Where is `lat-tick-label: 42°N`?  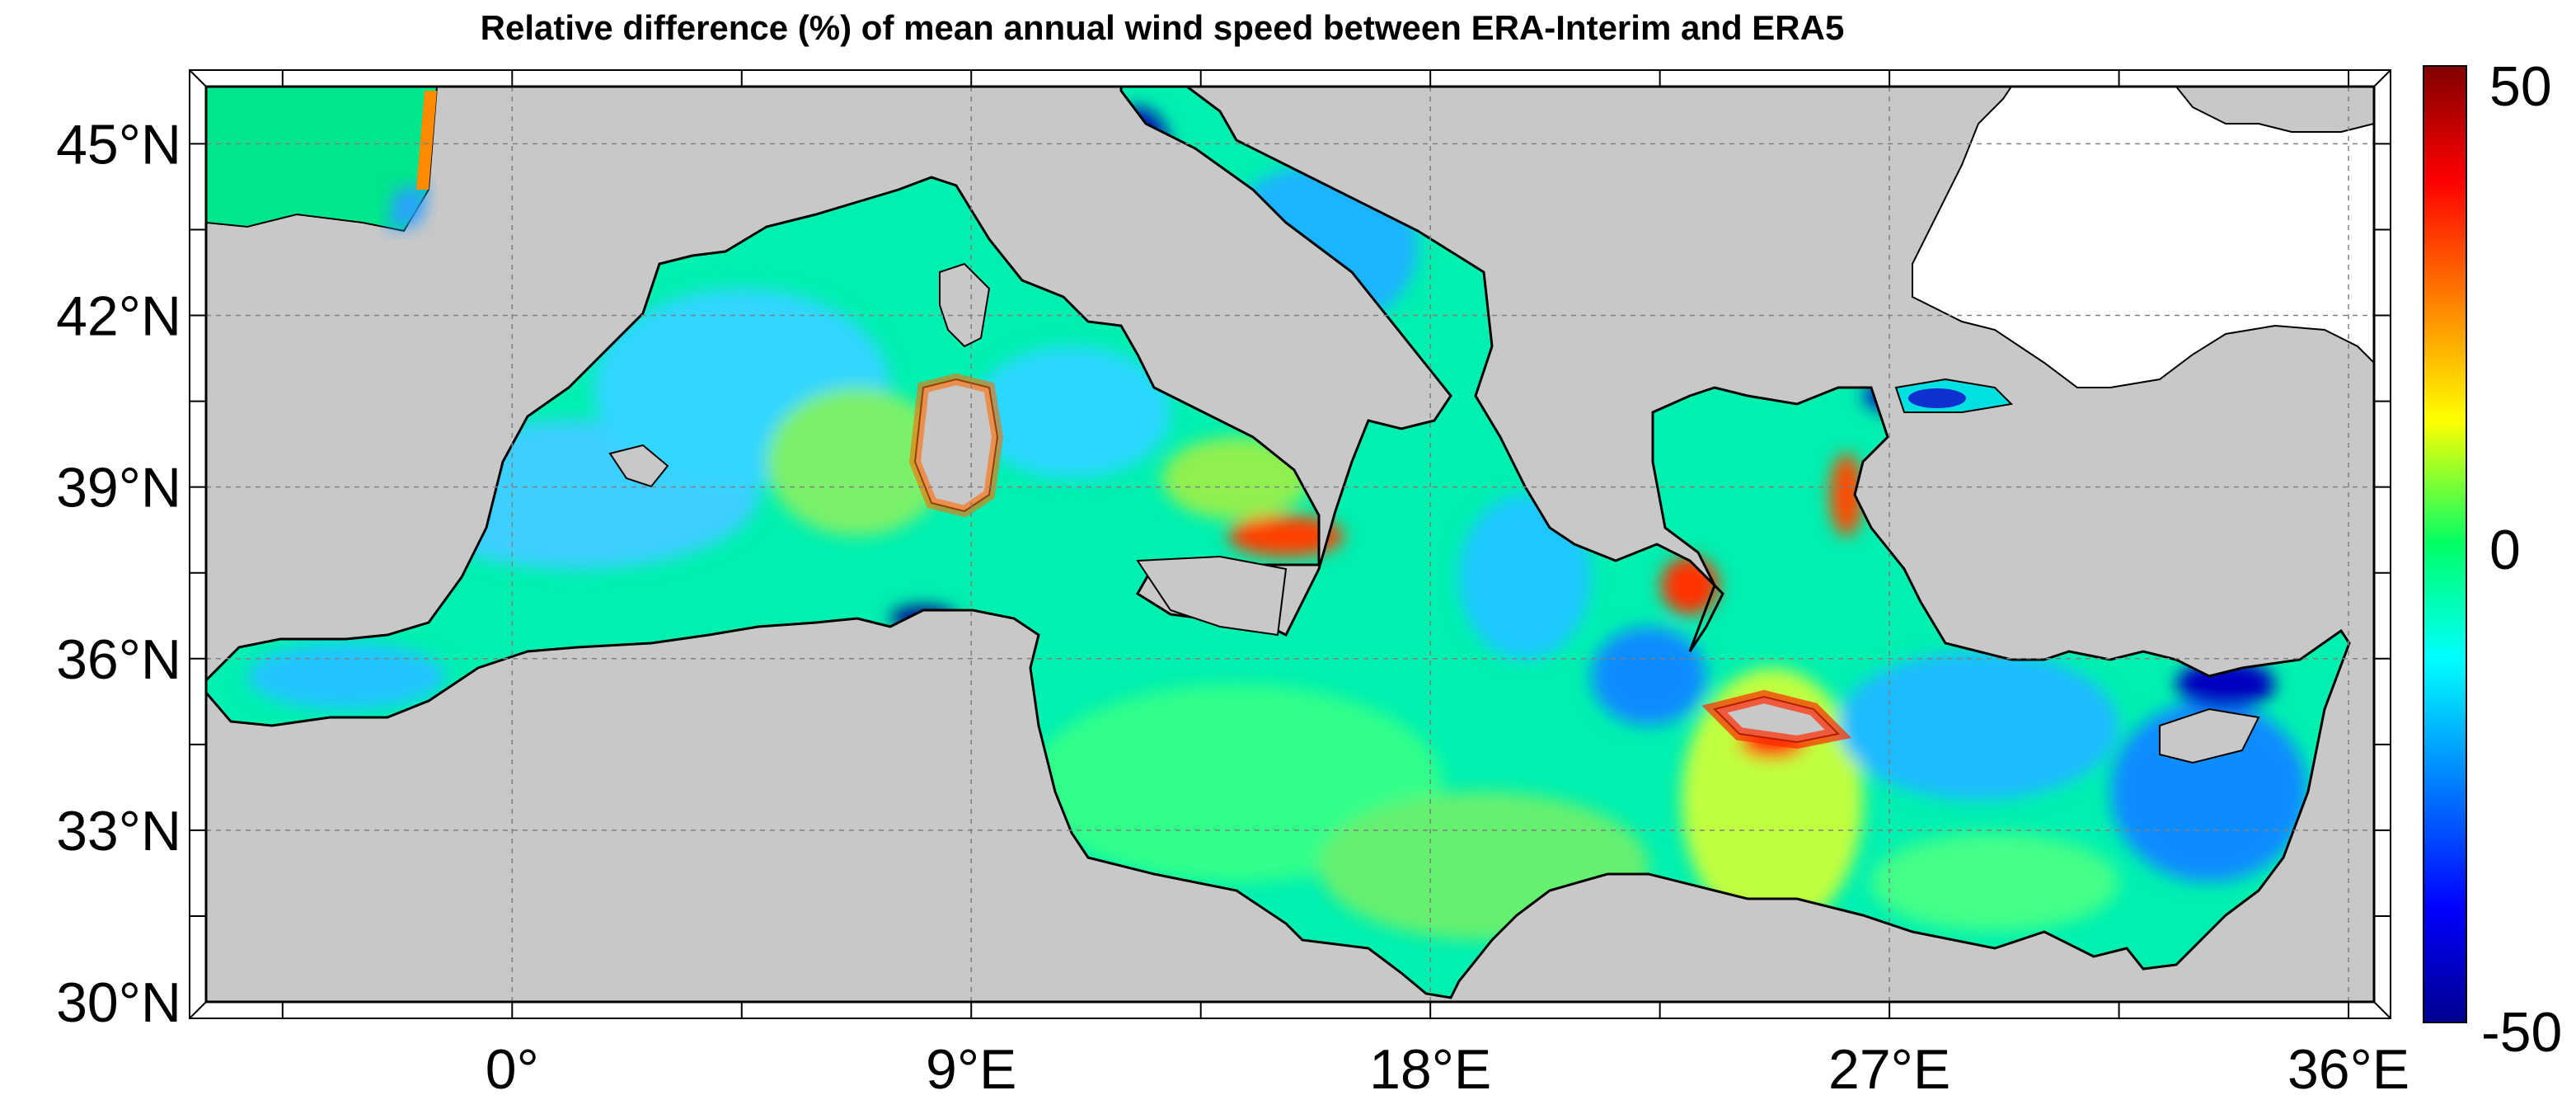
lat-tick-label: 42°N is located at coordinates (119, 316).